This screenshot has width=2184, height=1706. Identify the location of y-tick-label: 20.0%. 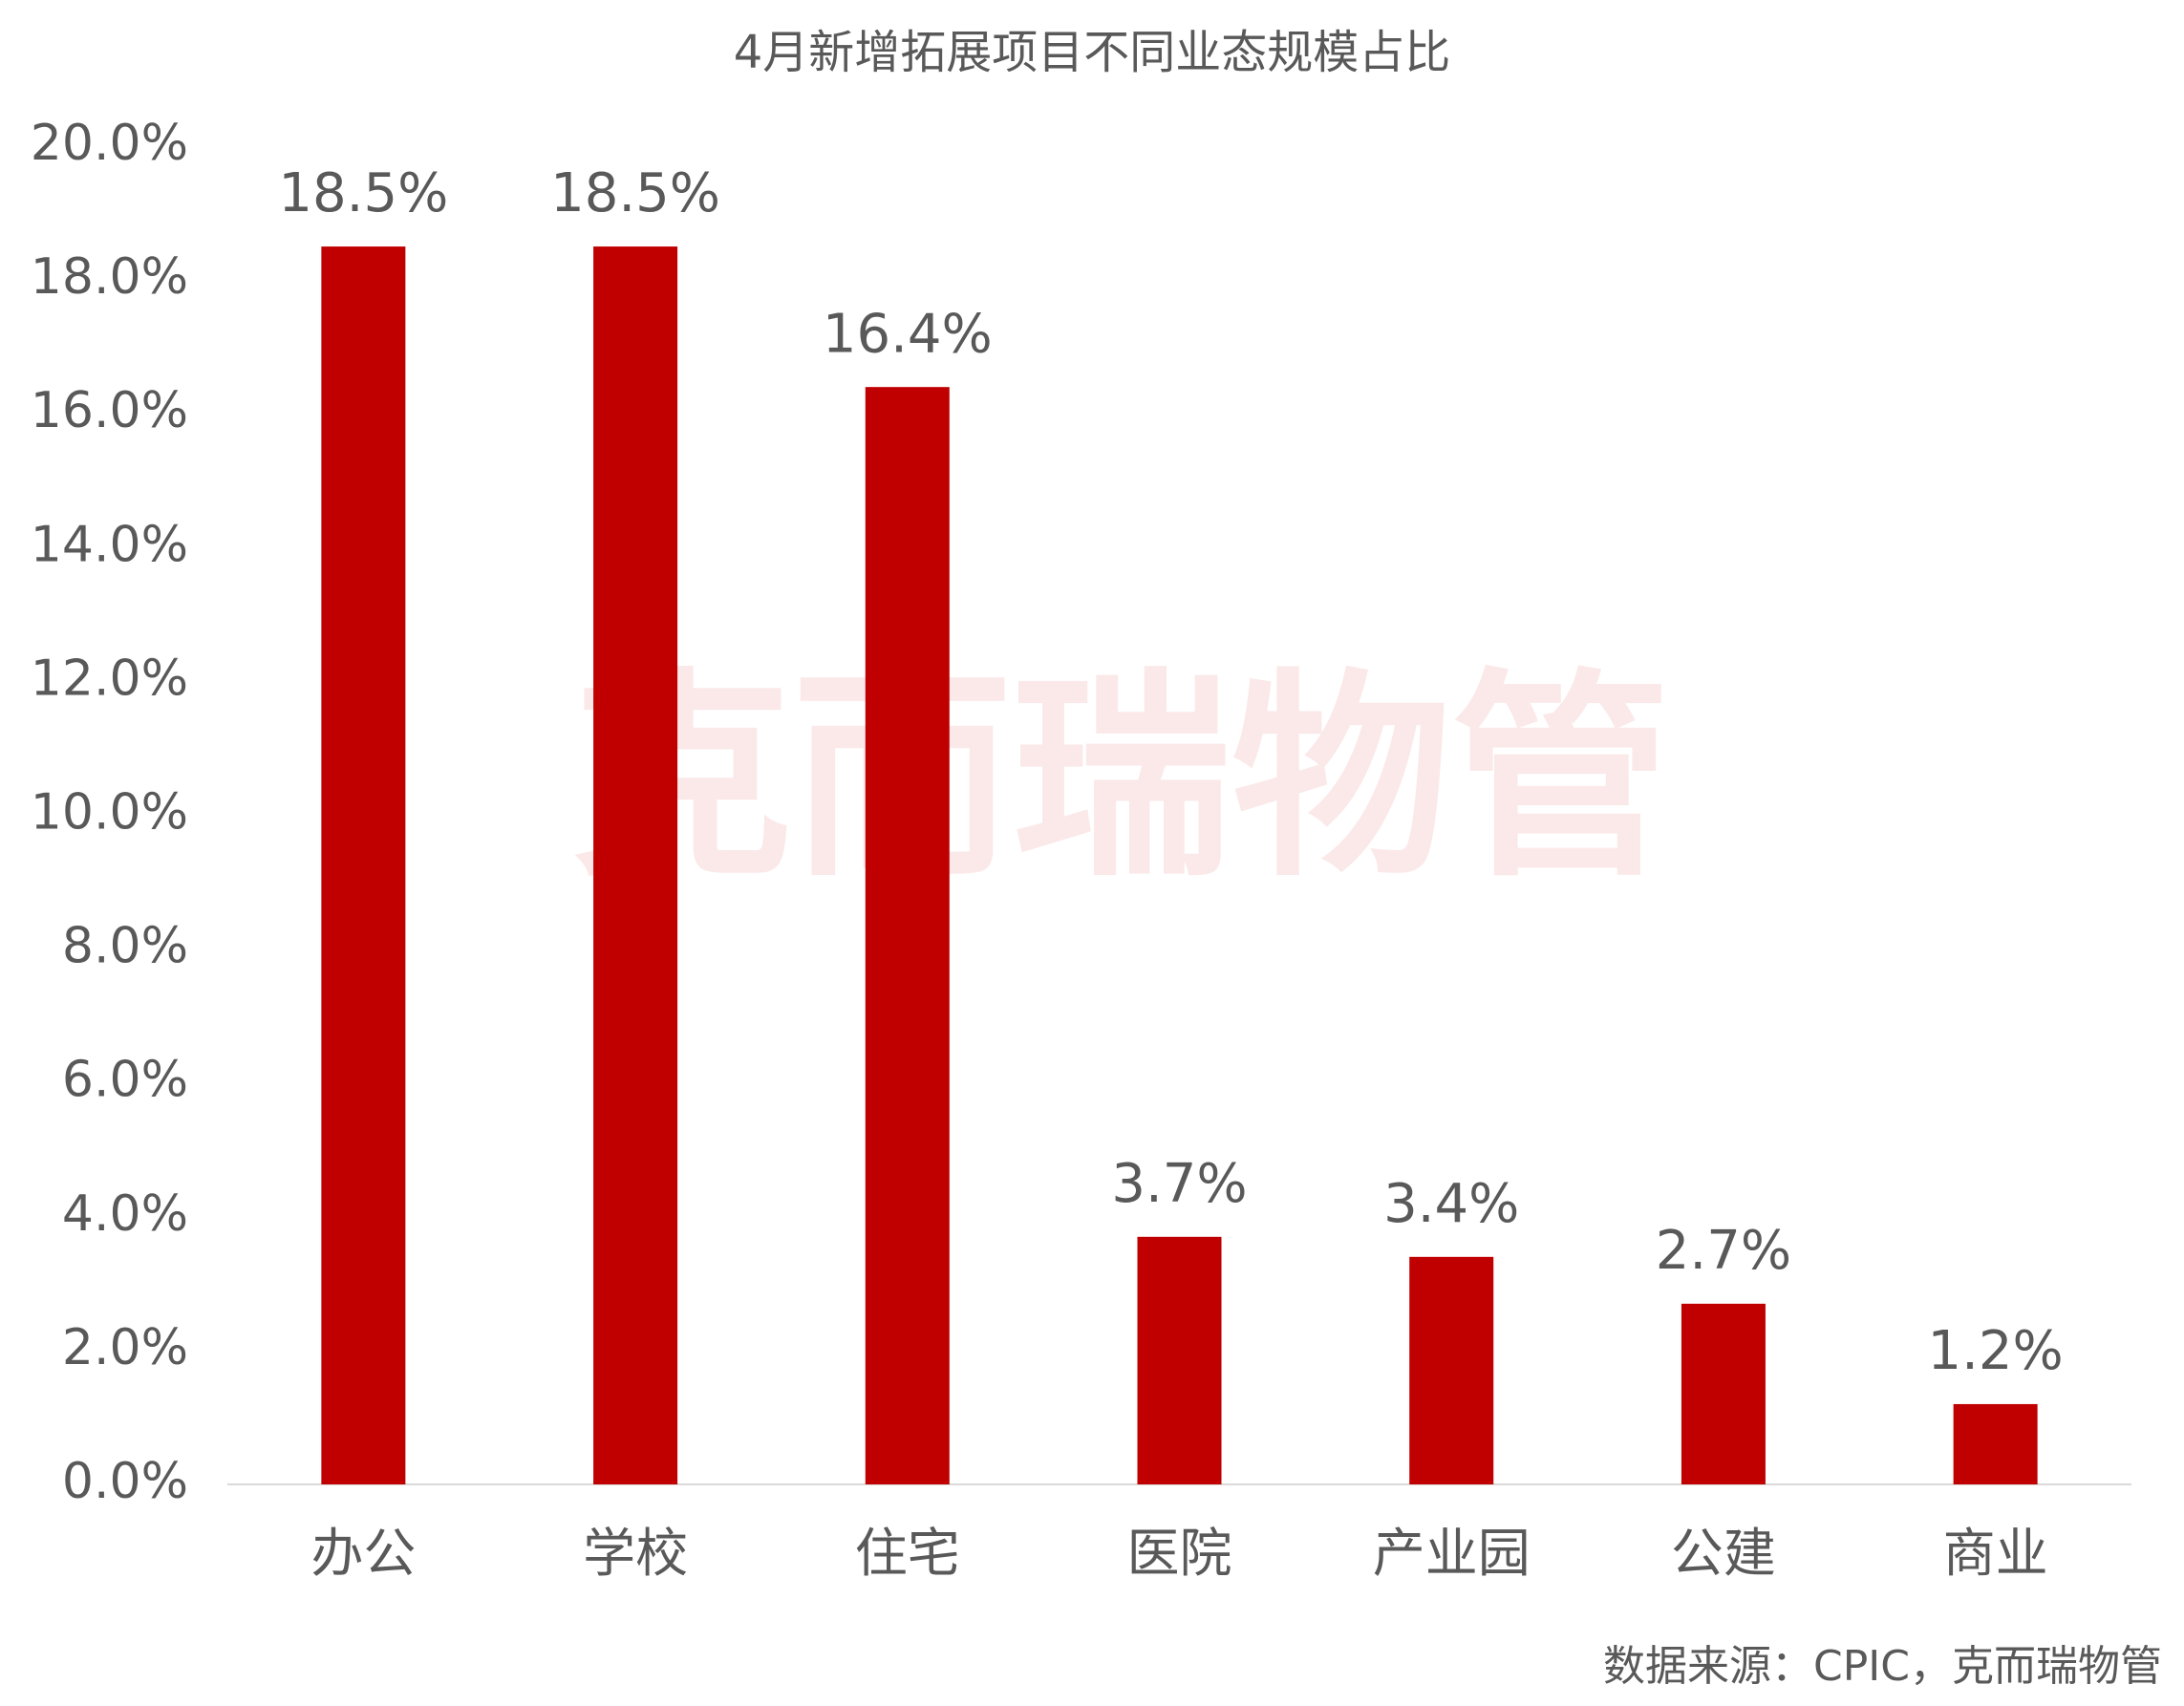
(110, 143).